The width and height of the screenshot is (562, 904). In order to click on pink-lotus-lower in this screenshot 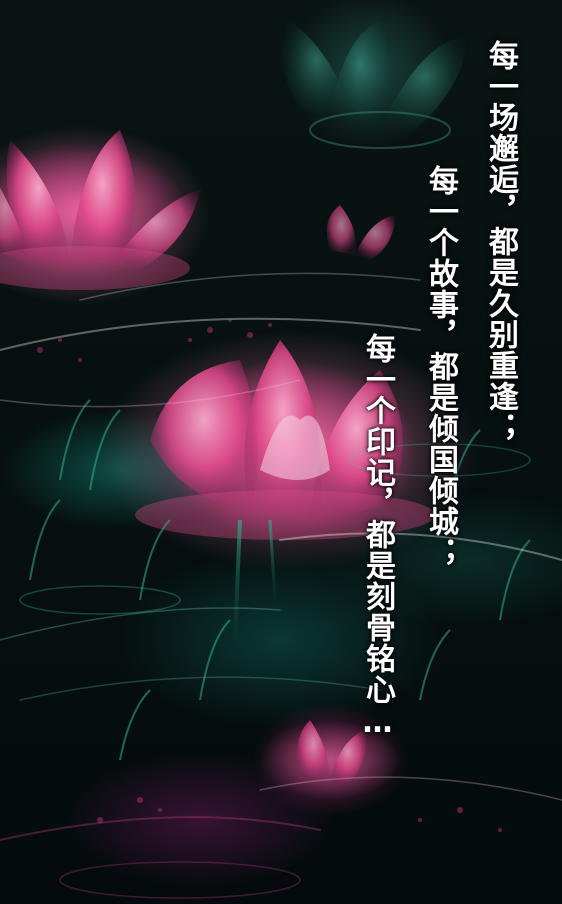, I will do `click(330, 760)`.